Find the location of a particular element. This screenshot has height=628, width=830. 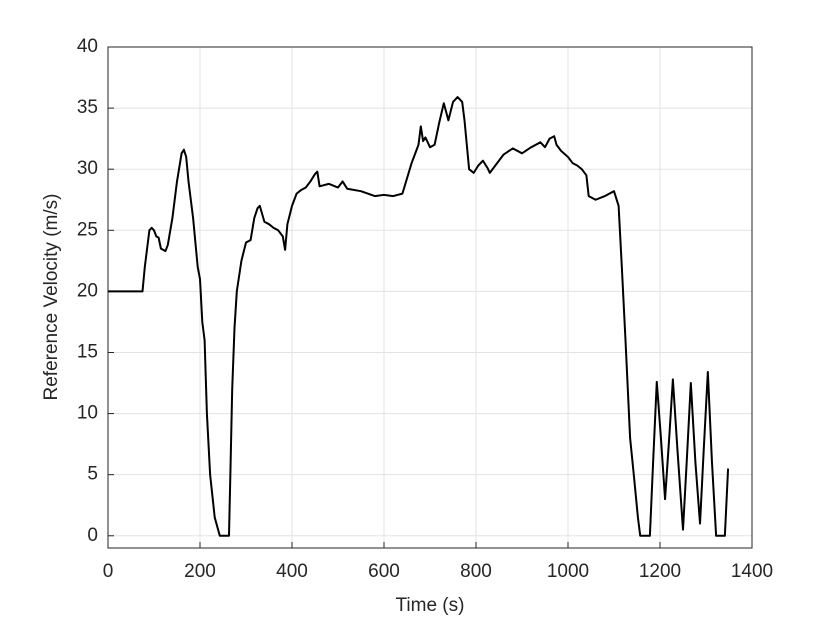

x-tick-label: 800 is located at coordinates (476, 571).